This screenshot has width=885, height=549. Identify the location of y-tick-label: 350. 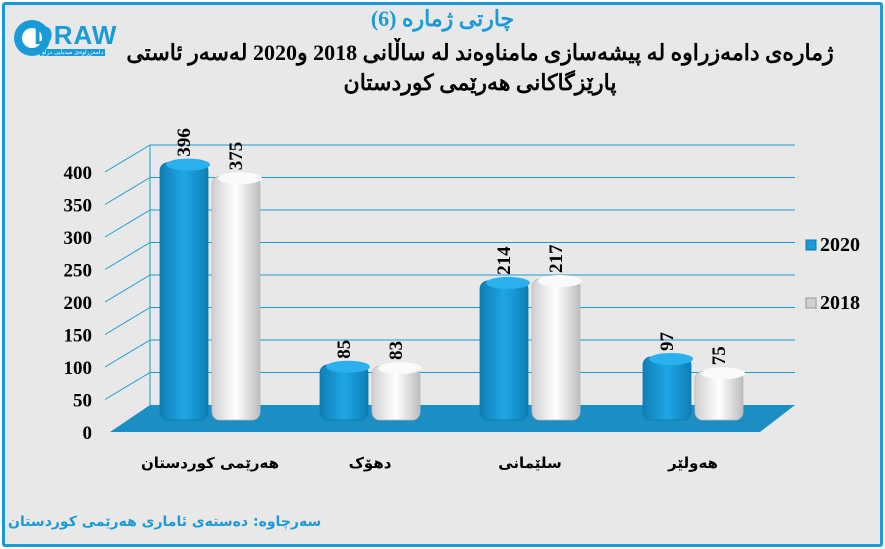
(78, 206).